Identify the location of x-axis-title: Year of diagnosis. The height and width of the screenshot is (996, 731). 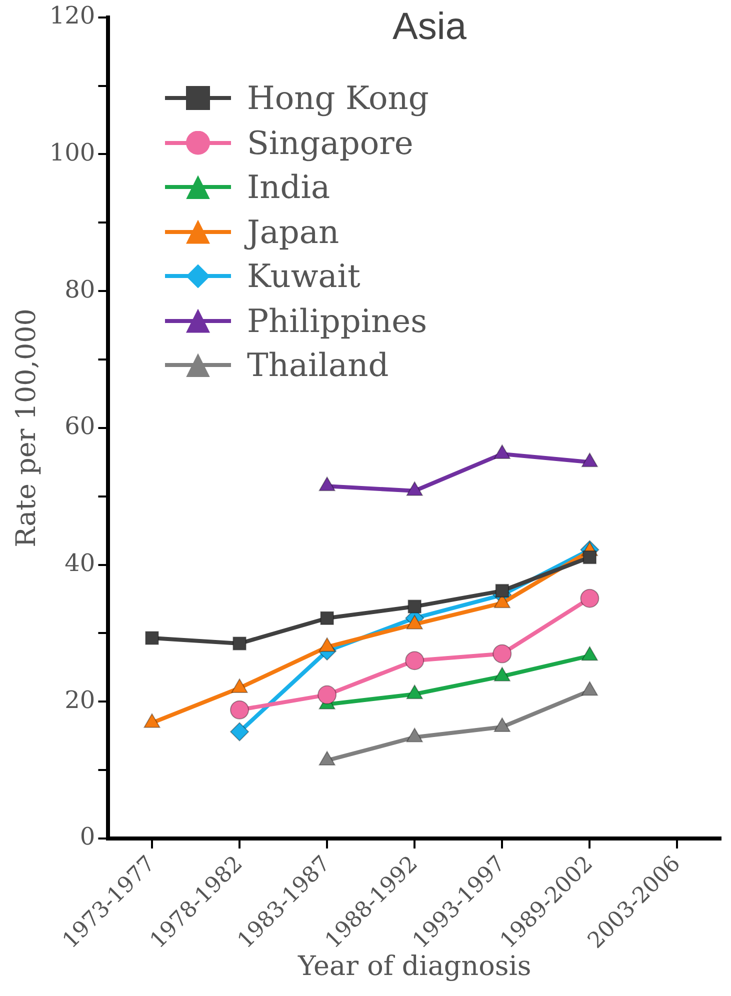
(414, 966).